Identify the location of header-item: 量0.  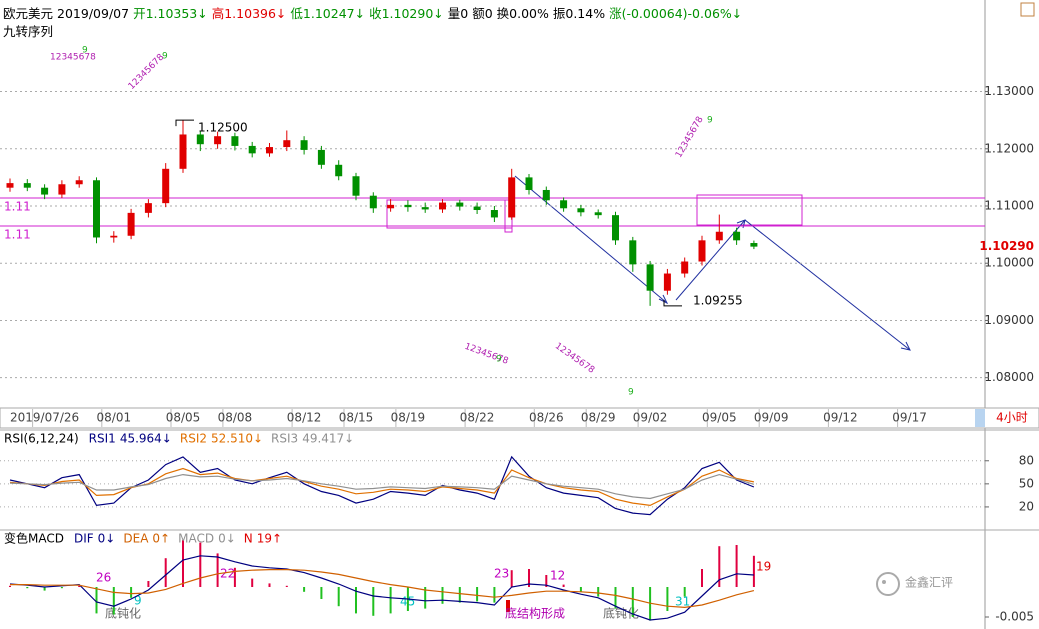
(458, 13).